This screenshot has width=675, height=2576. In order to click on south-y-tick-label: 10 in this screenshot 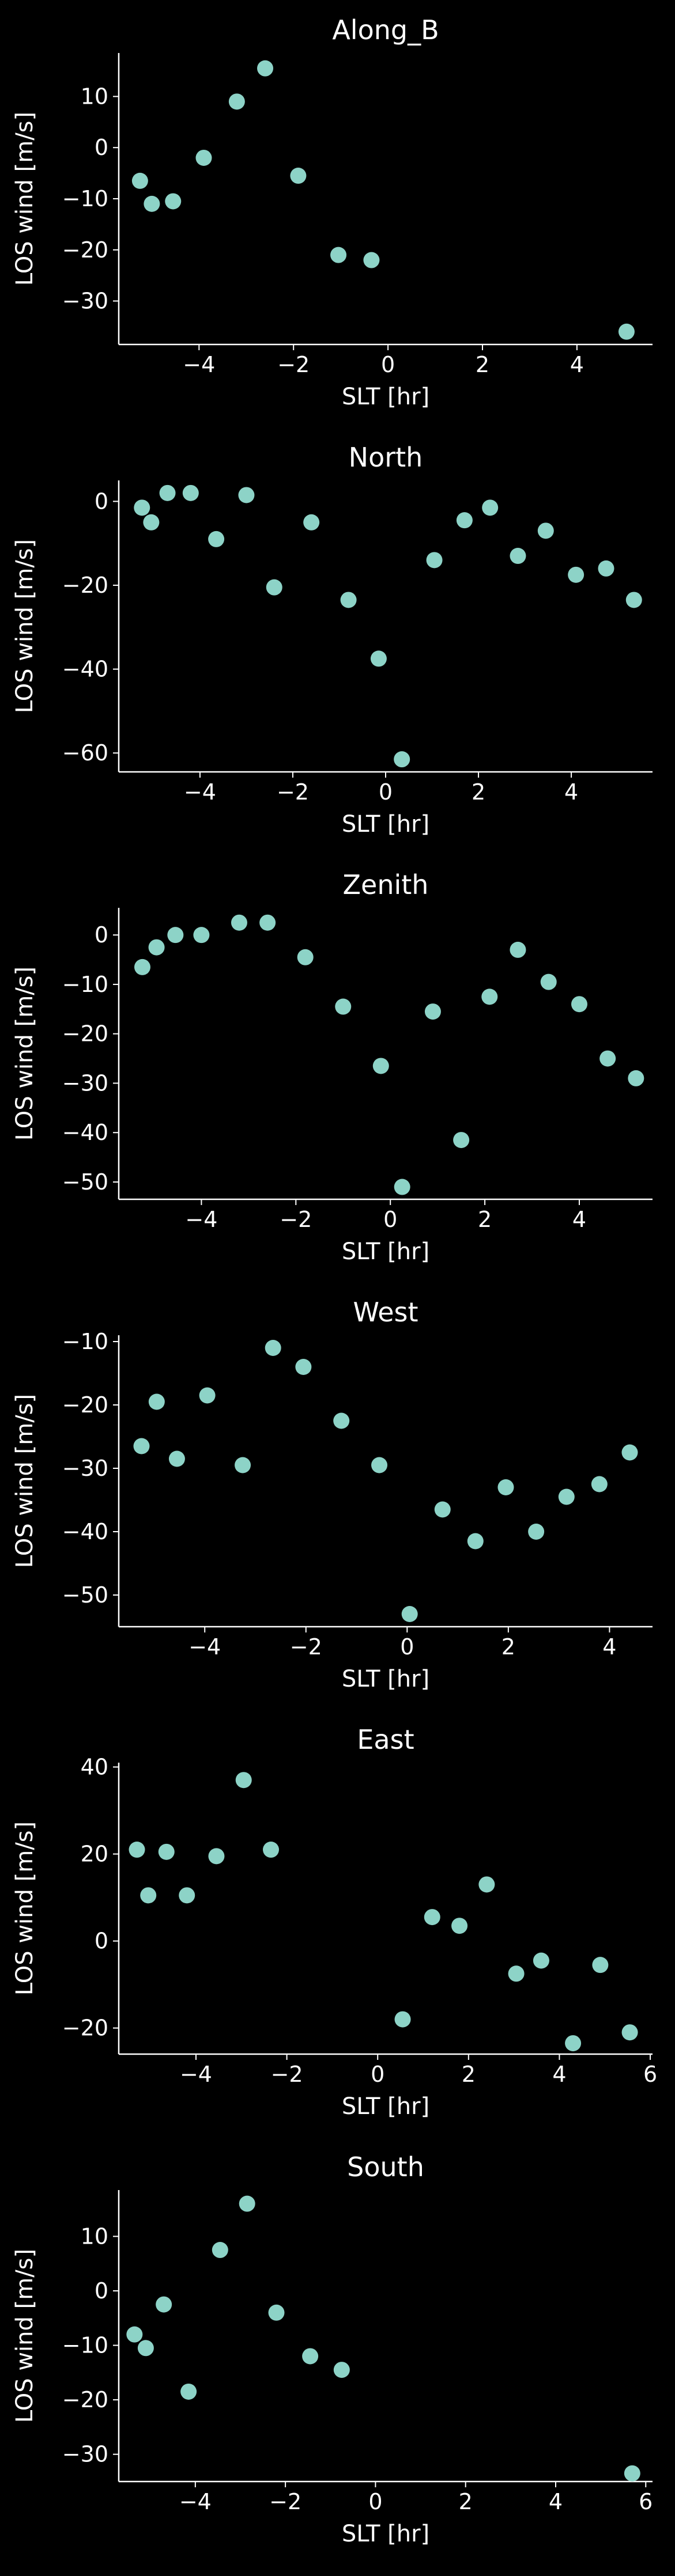, I will do `click(94, 2236)`.